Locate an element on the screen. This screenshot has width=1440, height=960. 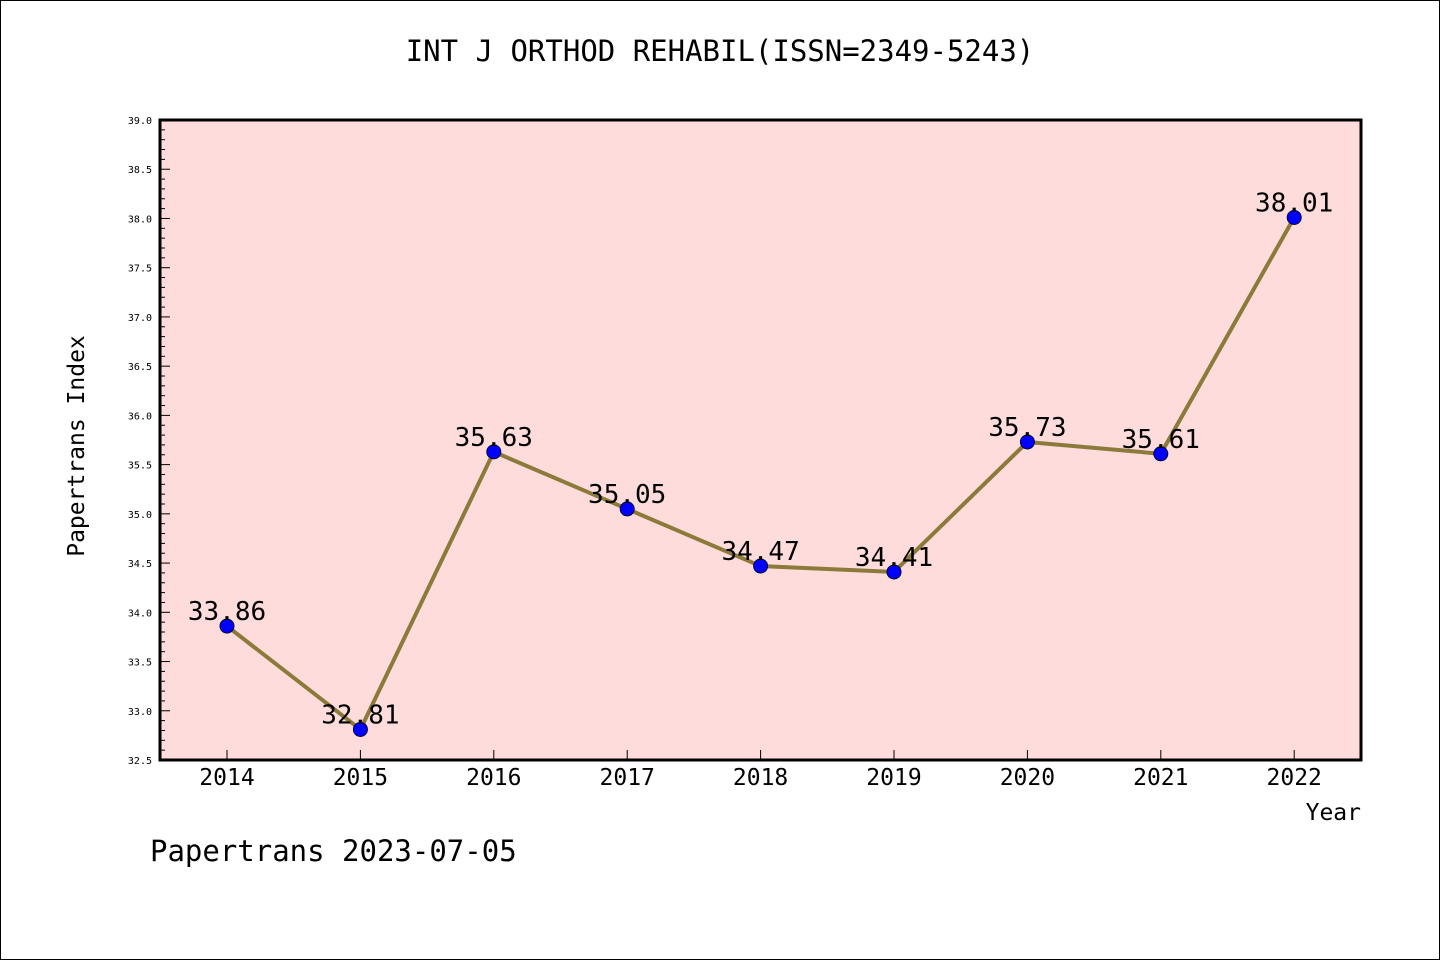
data-label: 35.63 is located at coordinates (494, 438).